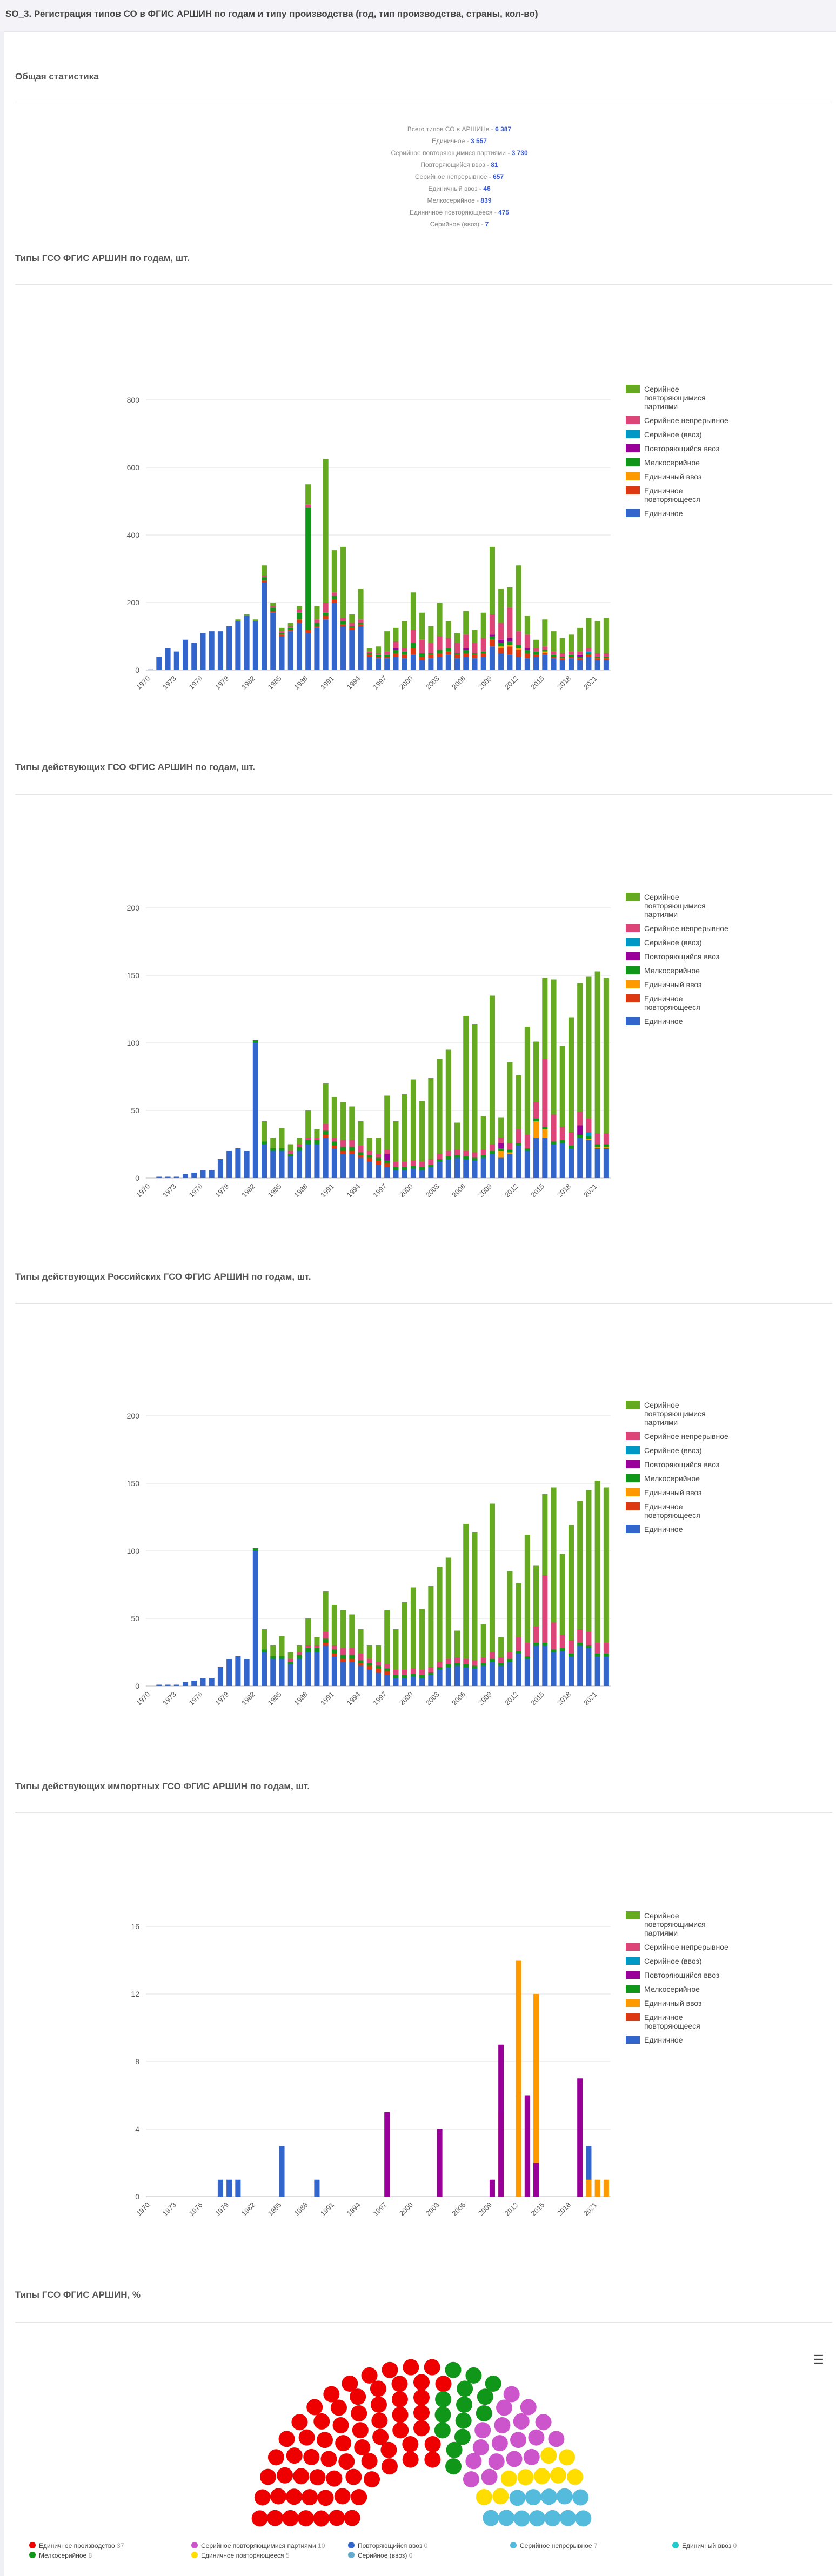 This screenshot has width=836, height=2576. Describe the element at coordinates (459, 224) in the screenshot. I see `stat-row: Серийное (ввоз) - 7` at that location.